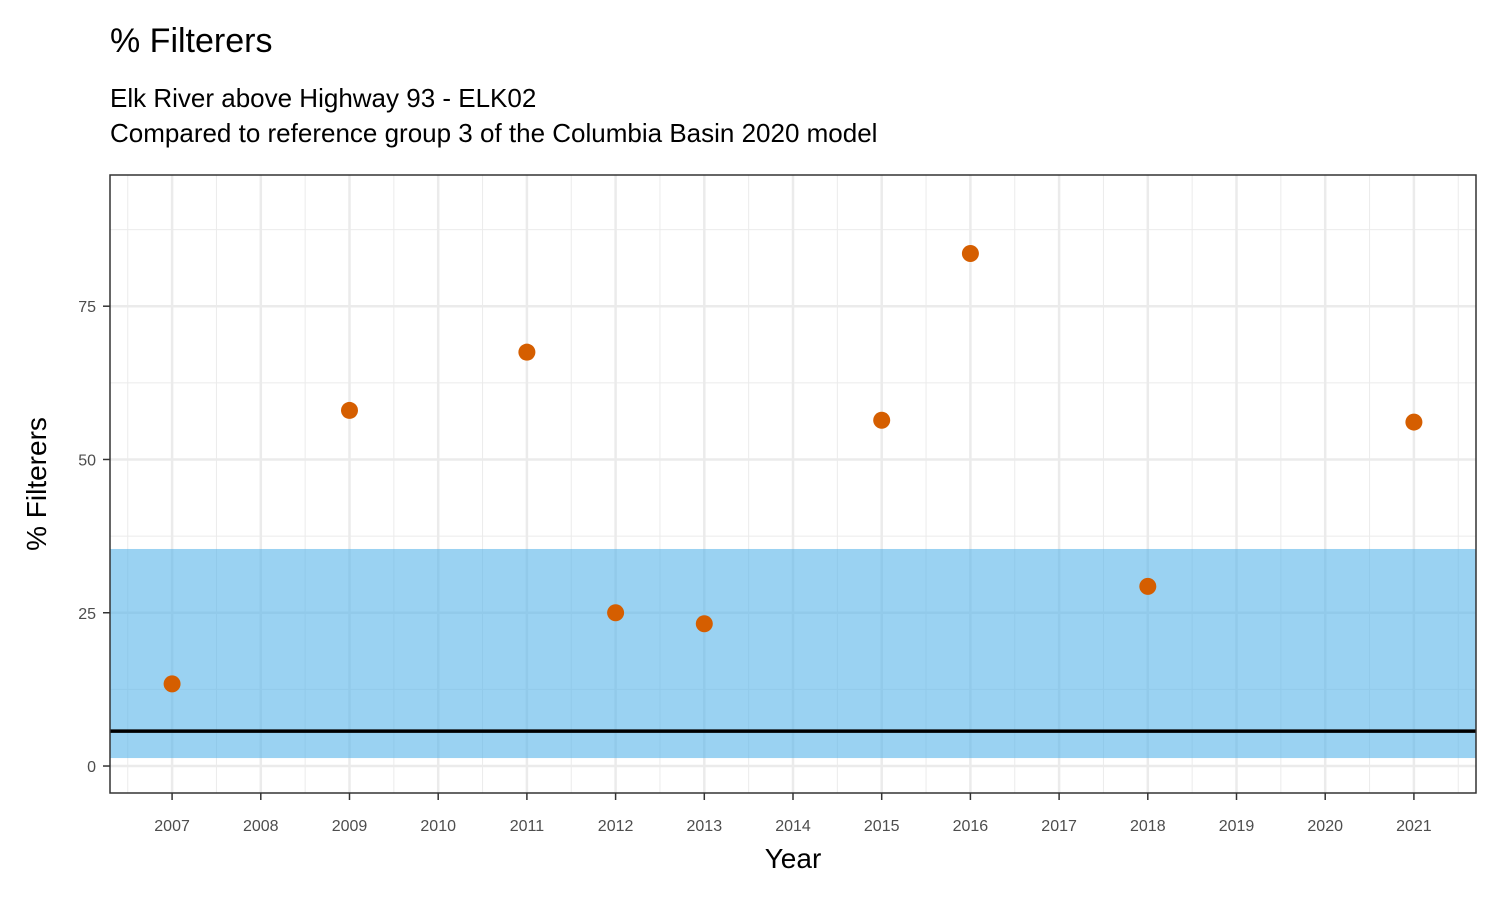 This screenshot has width=1500, height=900. I want to click on y-tick-label: 75, so click(87, 307).